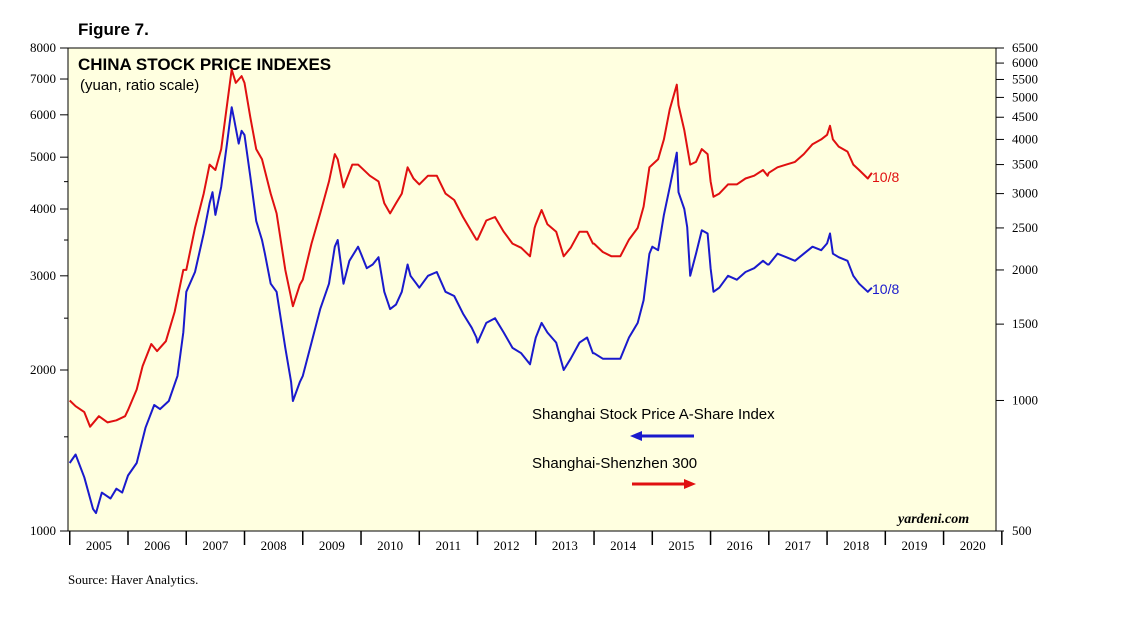 This screenshot has width=1138, height=621. What do you see at coordinates (1025, 47) in the screenshot?
I see `right-tick-label: 6500` at bounding box center [1025, 47].